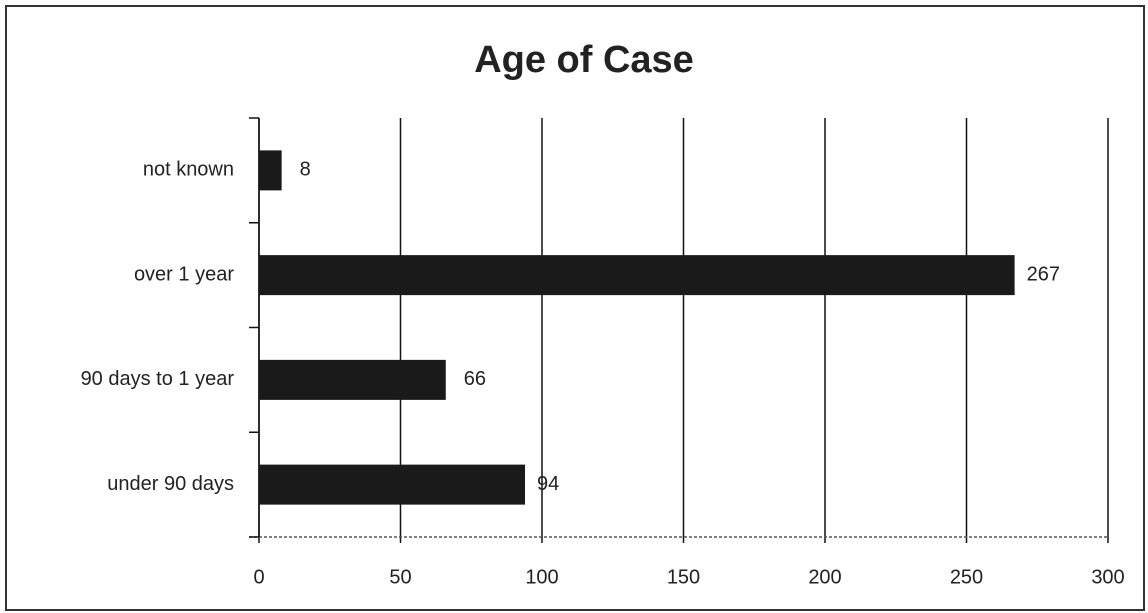  Describe the element at coordinates (548, 484) in the screenshot. I see `data-label: 94` at that location.